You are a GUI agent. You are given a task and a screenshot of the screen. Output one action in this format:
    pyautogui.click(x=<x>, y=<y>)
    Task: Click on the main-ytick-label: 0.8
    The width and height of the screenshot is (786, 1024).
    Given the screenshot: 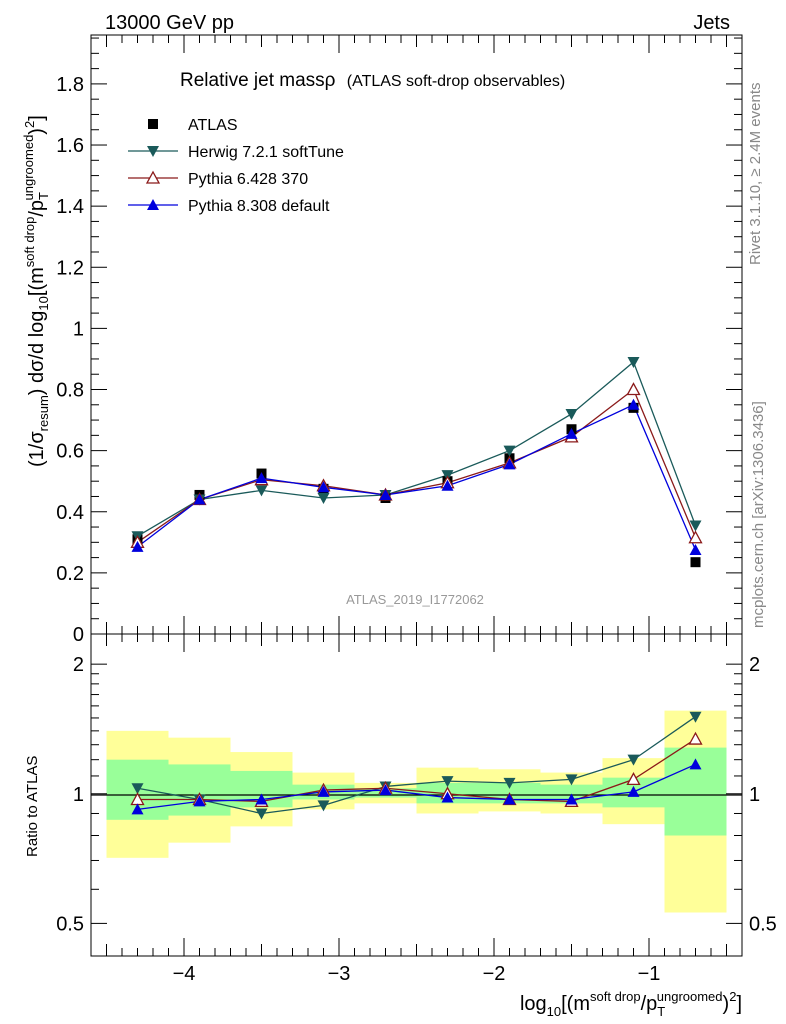 What is the action you would take?
    pyautogui.click(x=70, y=391)
    